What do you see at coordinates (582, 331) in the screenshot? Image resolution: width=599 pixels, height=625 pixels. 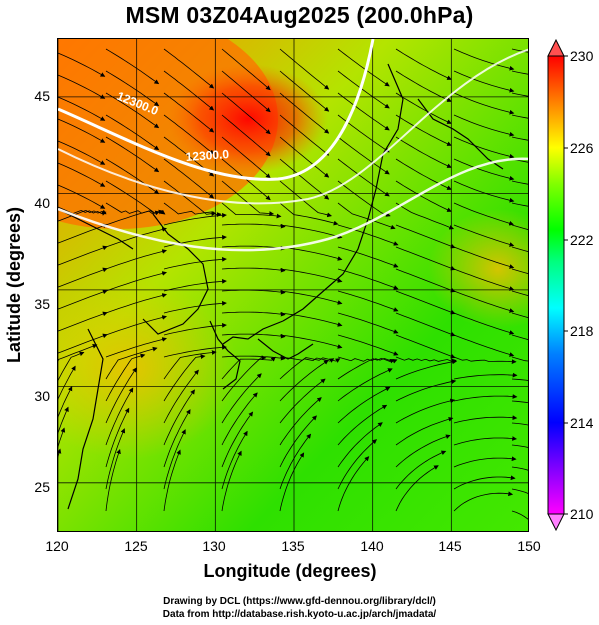 I see `colorbar-tick-label: 218` at bounding box center [582, 331].